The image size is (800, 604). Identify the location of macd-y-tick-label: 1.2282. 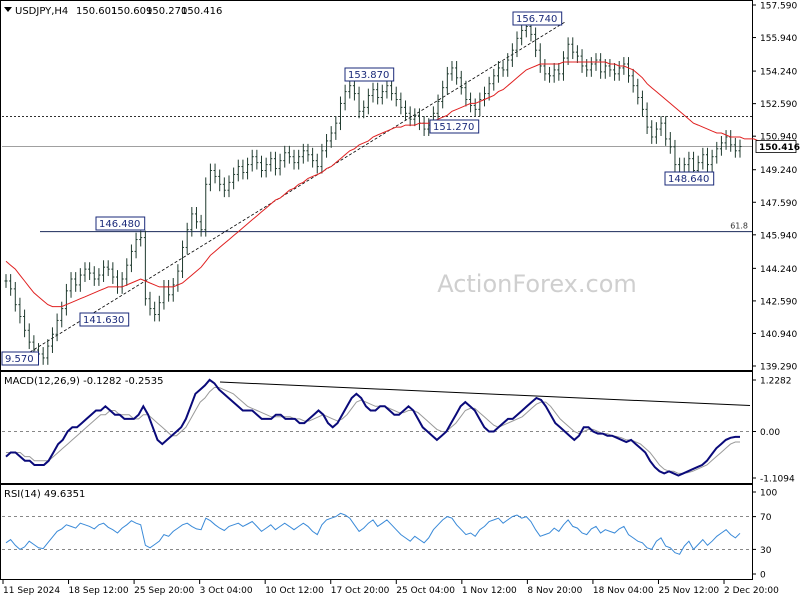
(776, 382).